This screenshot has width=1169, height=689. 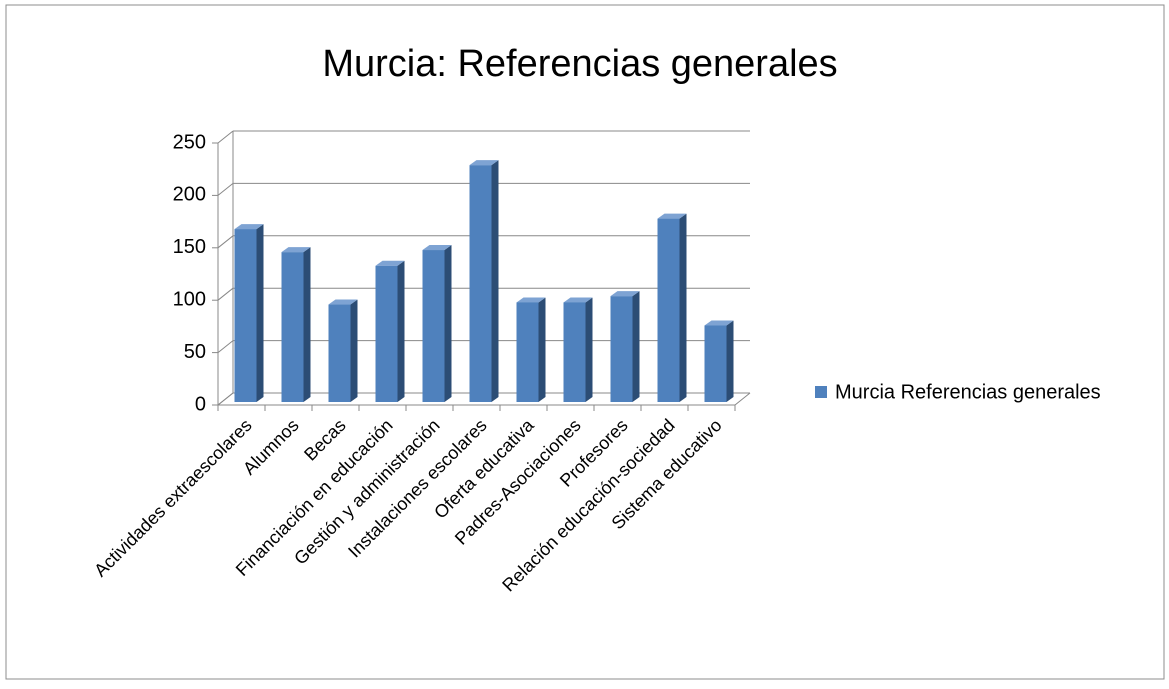 I want to click on y-tick-label: 0, so click(x=200, y=404).